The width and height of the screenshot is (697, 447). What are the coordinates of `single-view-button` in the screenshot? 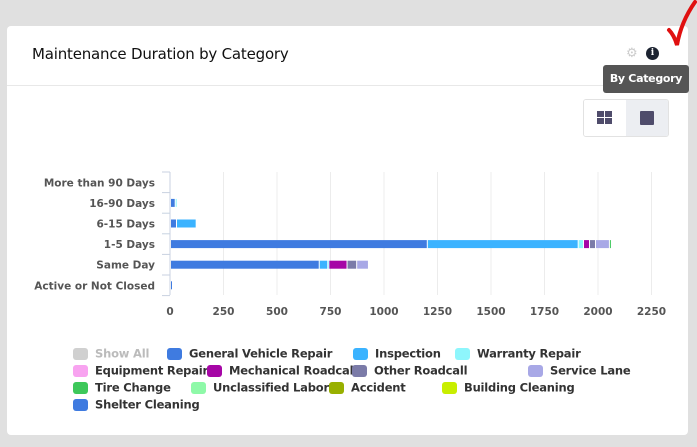 It's located at (647, 118).